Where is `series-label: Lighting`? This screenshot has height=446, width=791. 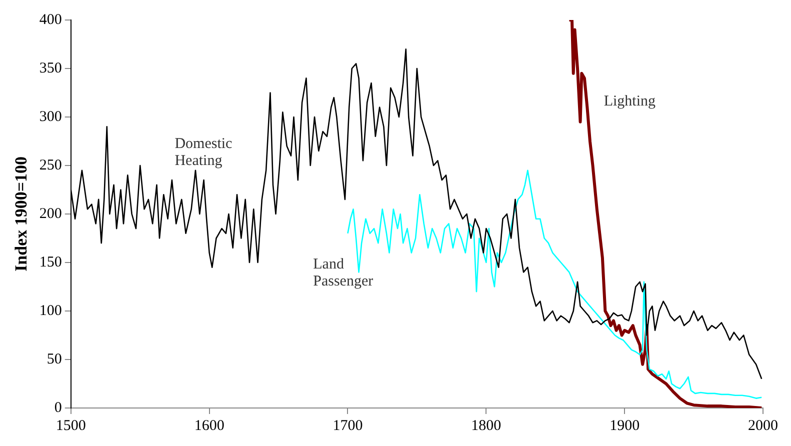 series-label: Lighting is located at coordinates (630, 101).